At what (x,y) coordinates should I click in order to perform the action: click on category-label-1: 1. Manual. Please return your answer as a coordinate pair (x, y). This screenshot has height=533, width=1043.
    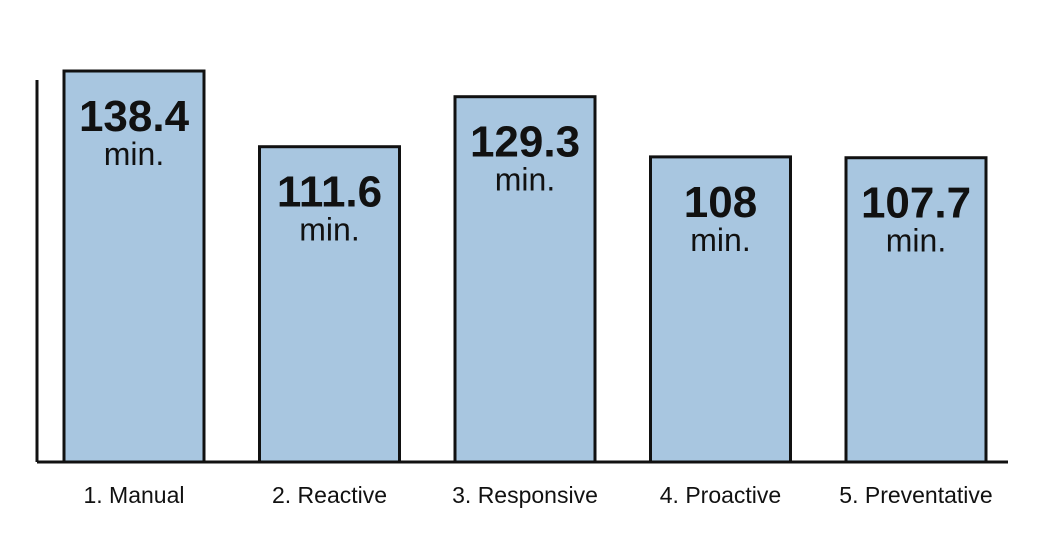
    Looking at the image, I should click on (133, 495).